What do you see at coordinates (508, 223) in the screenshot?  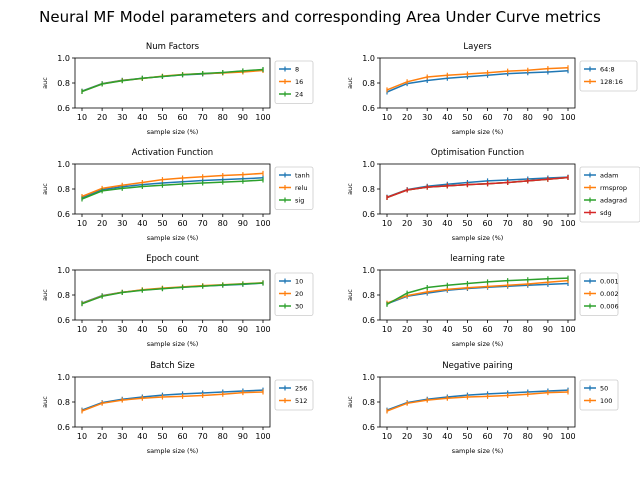 I see `chart-optimisation-function-xtick-label: 70` at bounding box center [508, 223].